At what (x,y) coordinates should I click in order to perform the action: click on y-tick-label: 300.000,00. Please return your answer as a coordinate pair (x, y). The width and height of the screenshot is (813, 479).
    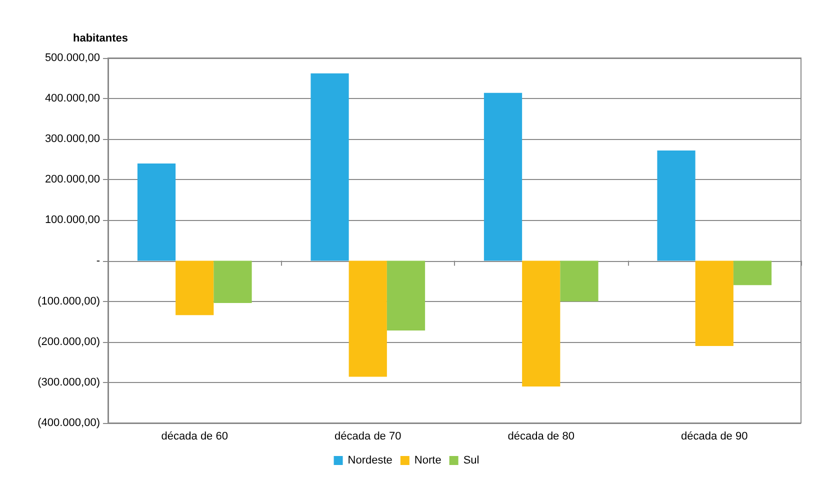
    Looking at the image, I should click on (72, 139).